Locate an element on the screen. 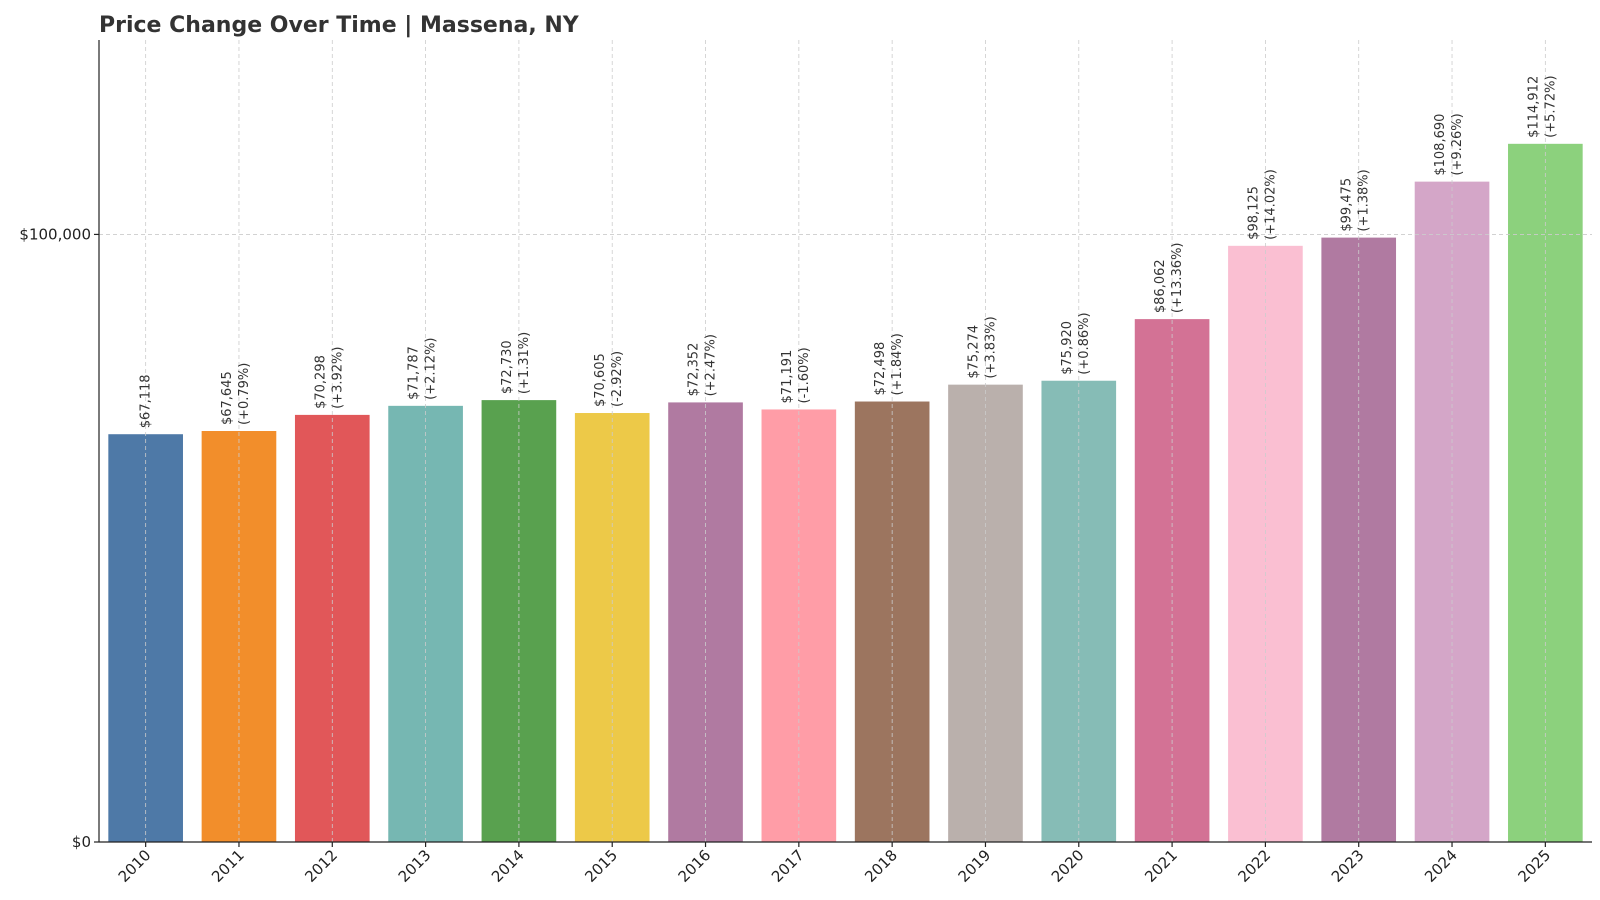 This screenshot has width=1600, height=900. x-tick-label-2016: 2016 is located at coordinates (695, 866).